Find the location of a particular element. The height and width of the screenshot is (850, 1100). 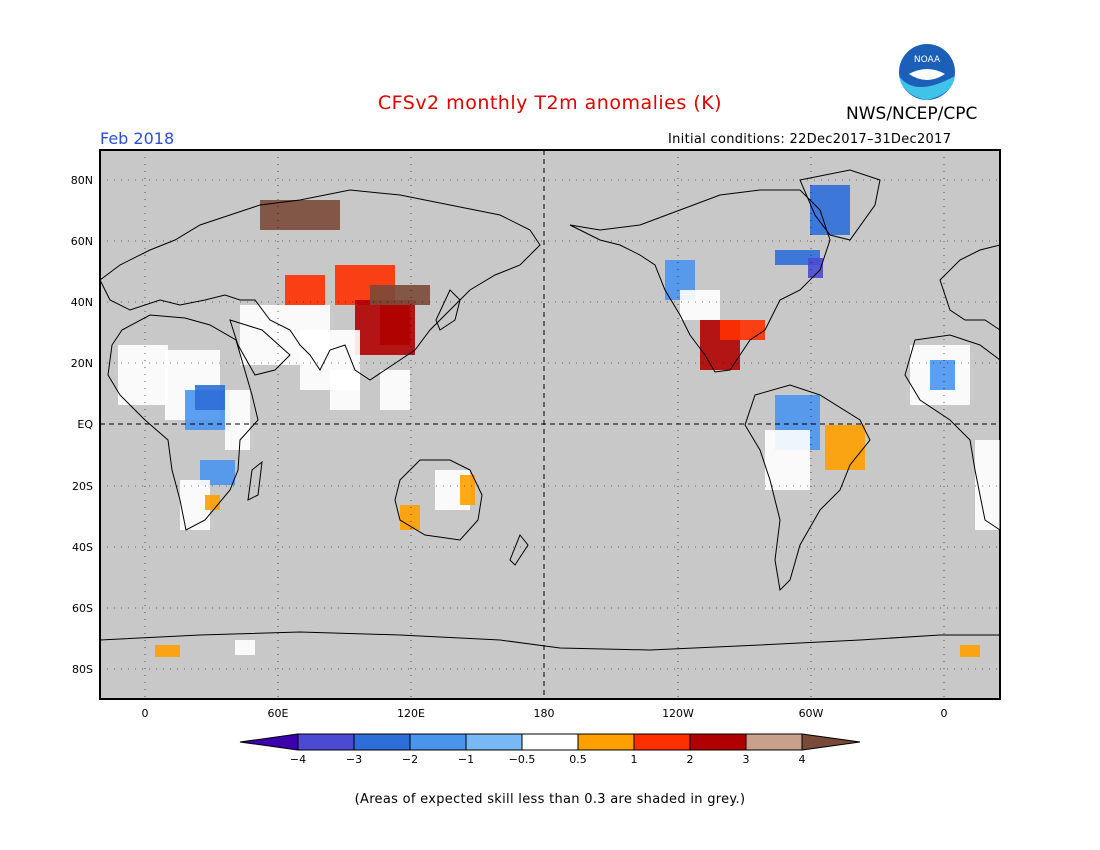

colorbar-tick-label: −3 is located at coordinates (354, 759).